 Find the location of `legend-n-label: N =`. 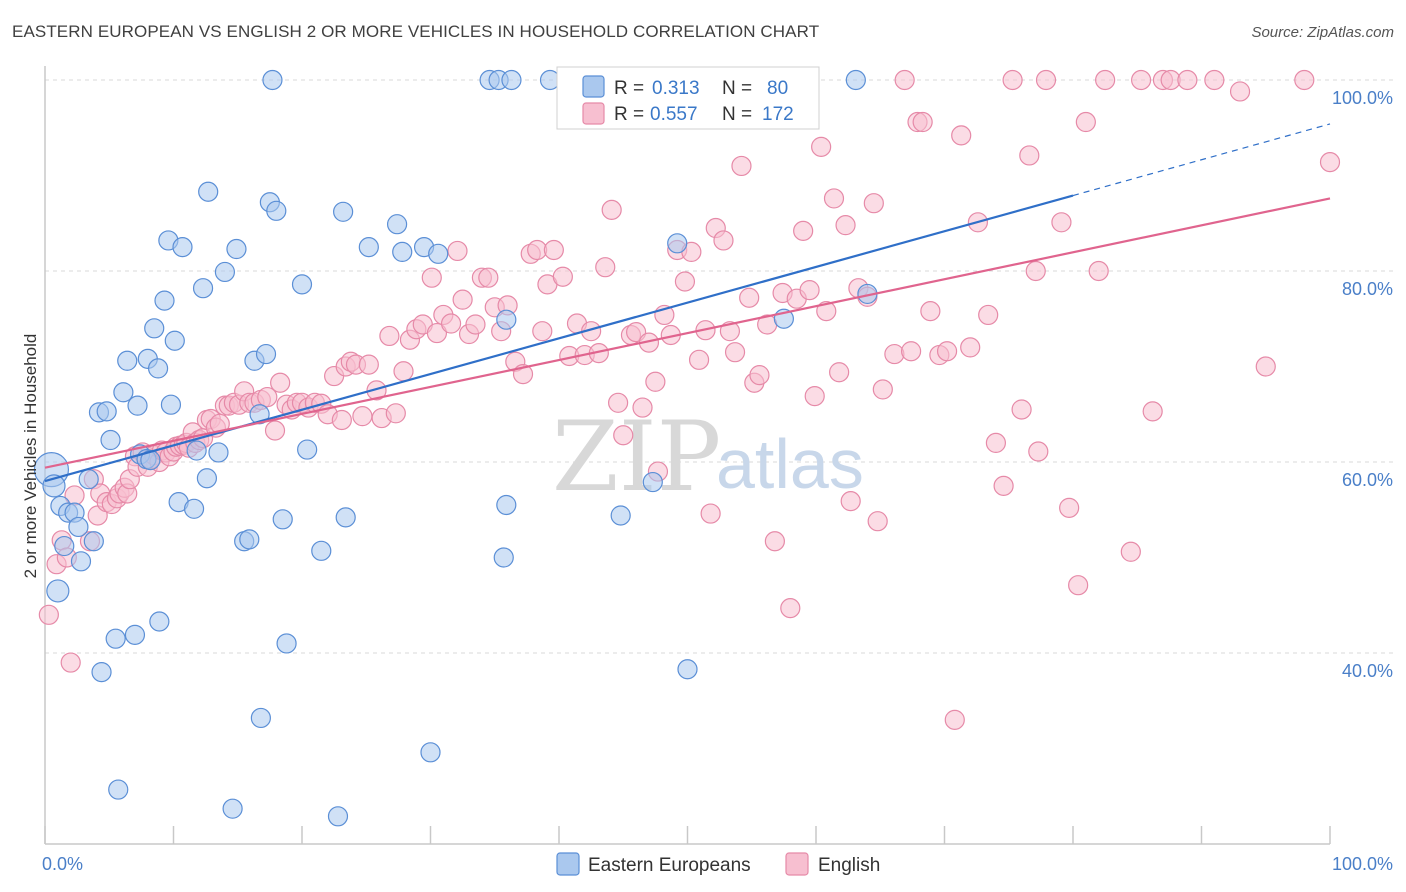

legend-n-label: N = is located at coordinates (737, 88).